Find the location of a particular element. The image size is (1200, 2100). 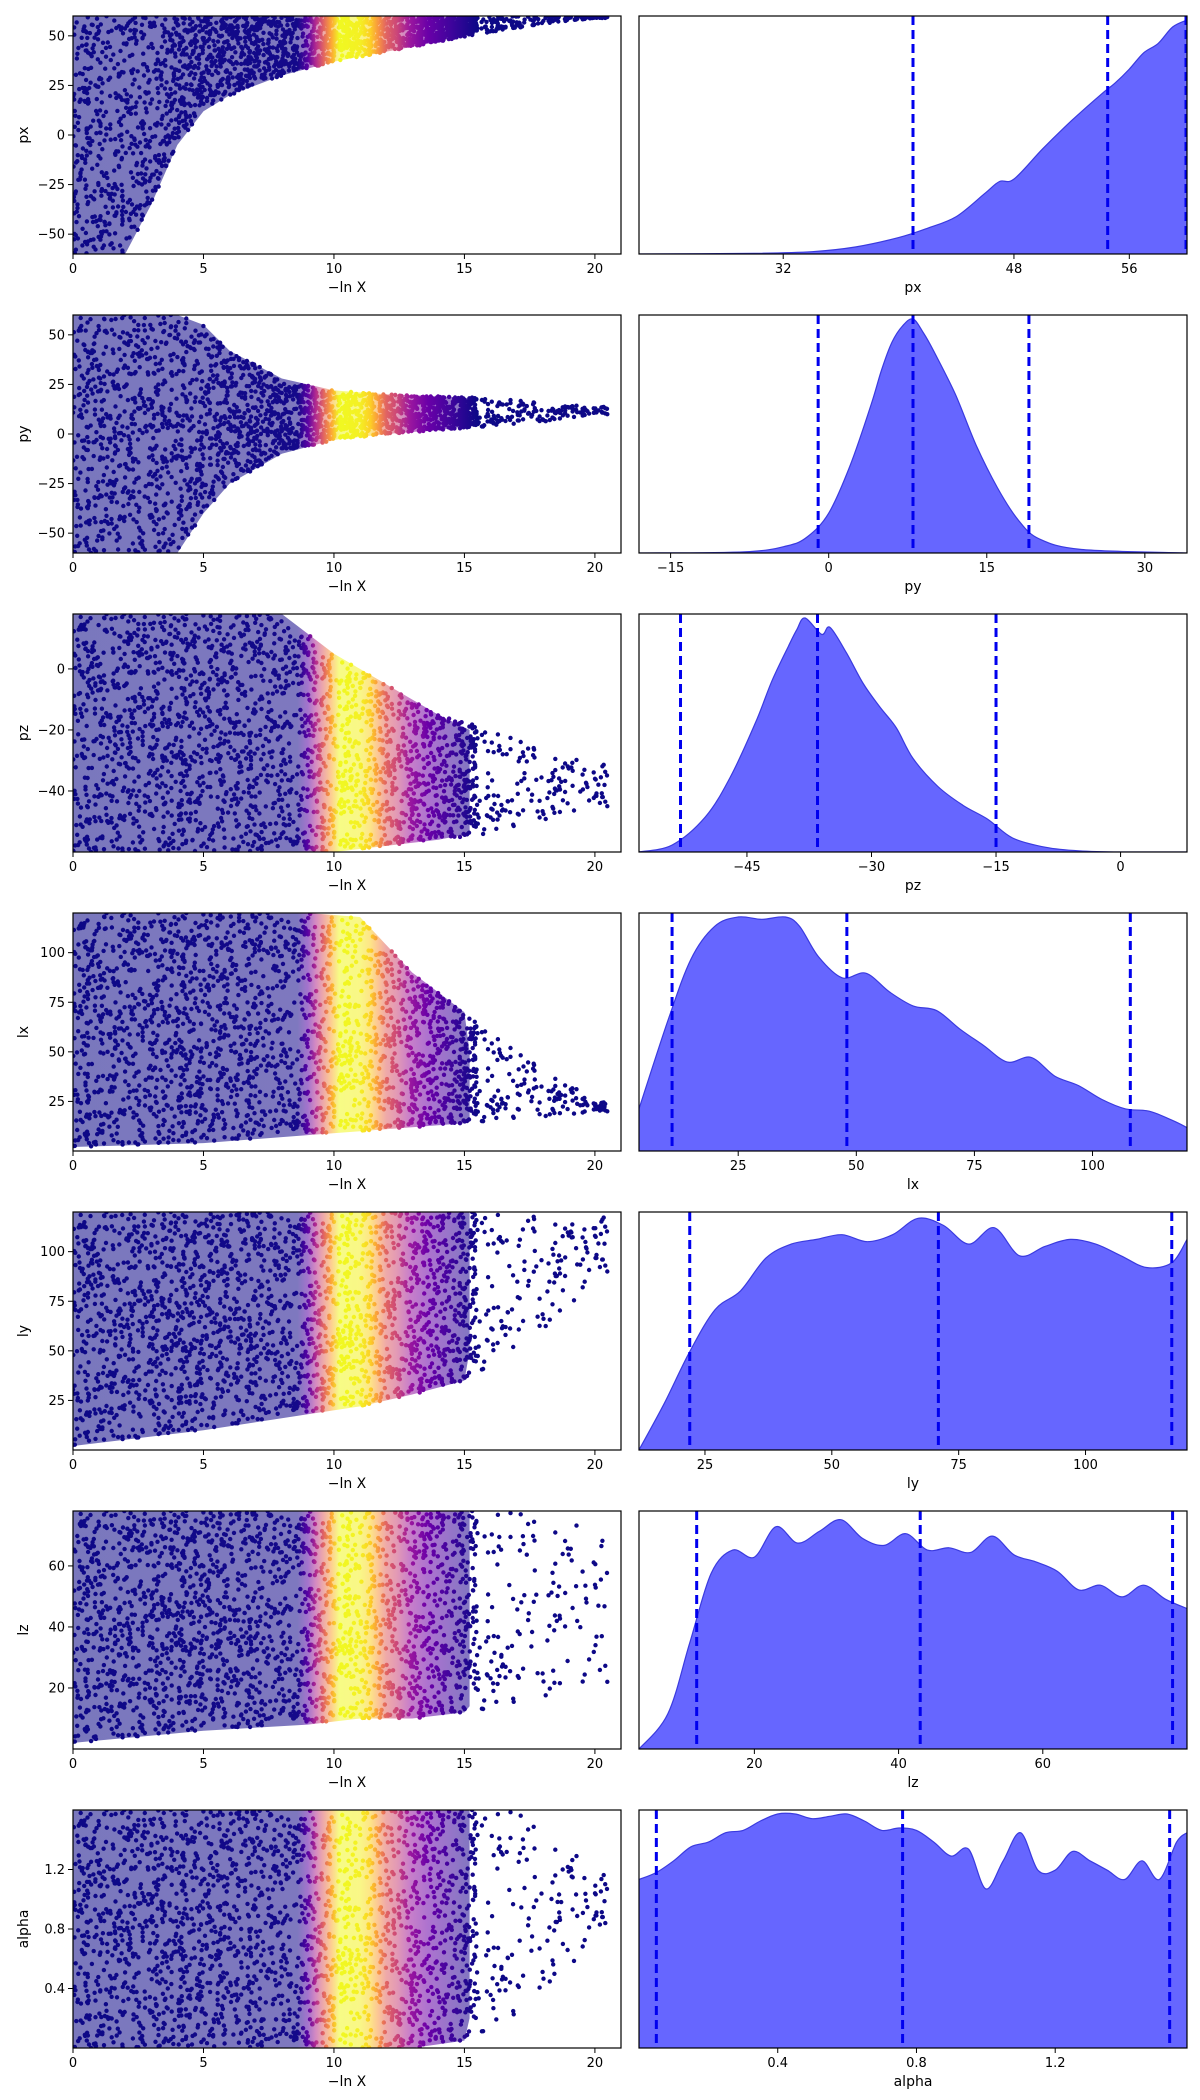

kde-panel-alpha: 0.4 0.8 1.2 alpha is located at coordinates (913, 1950).